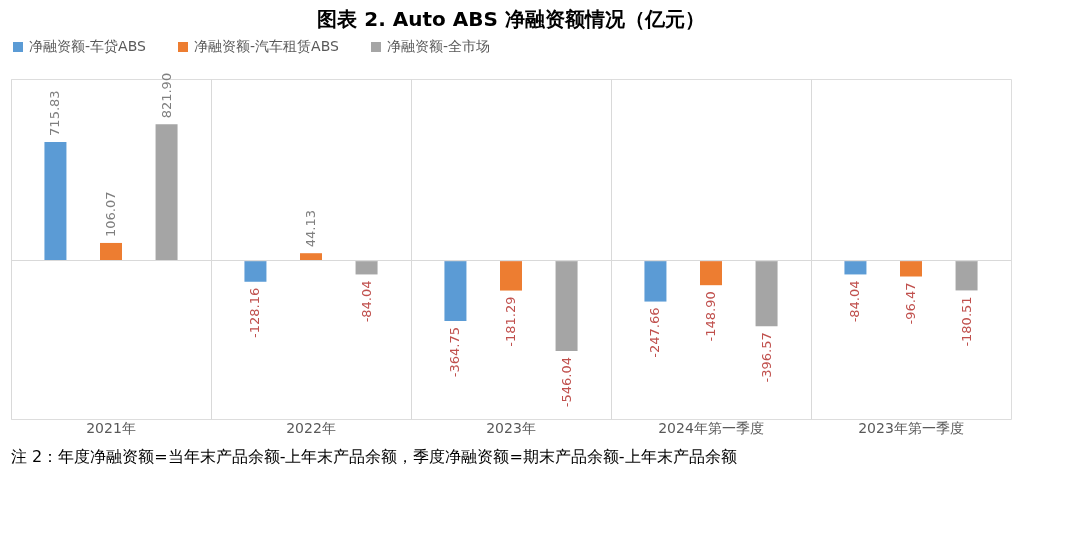 This screenshot has height=535, width=1080. I want to click on x-tick-label: 2024年第一季度, so click(711, 427).